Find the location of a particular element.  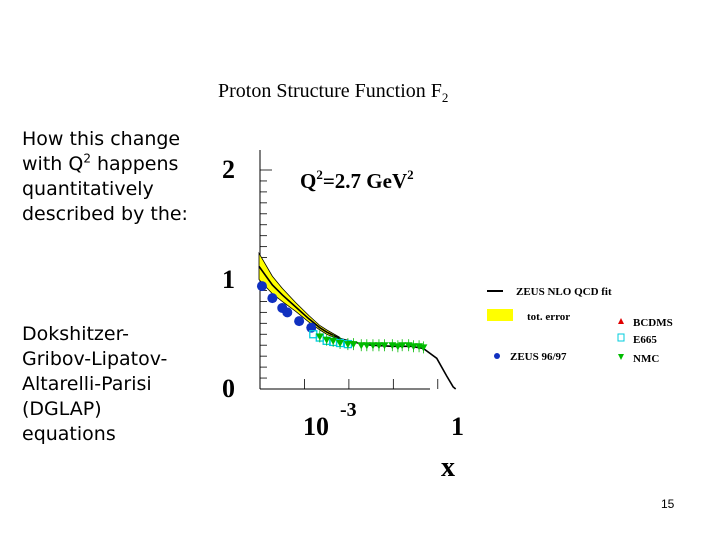

title-main: Proton Structure Function F is located at coordinates (330, 91).